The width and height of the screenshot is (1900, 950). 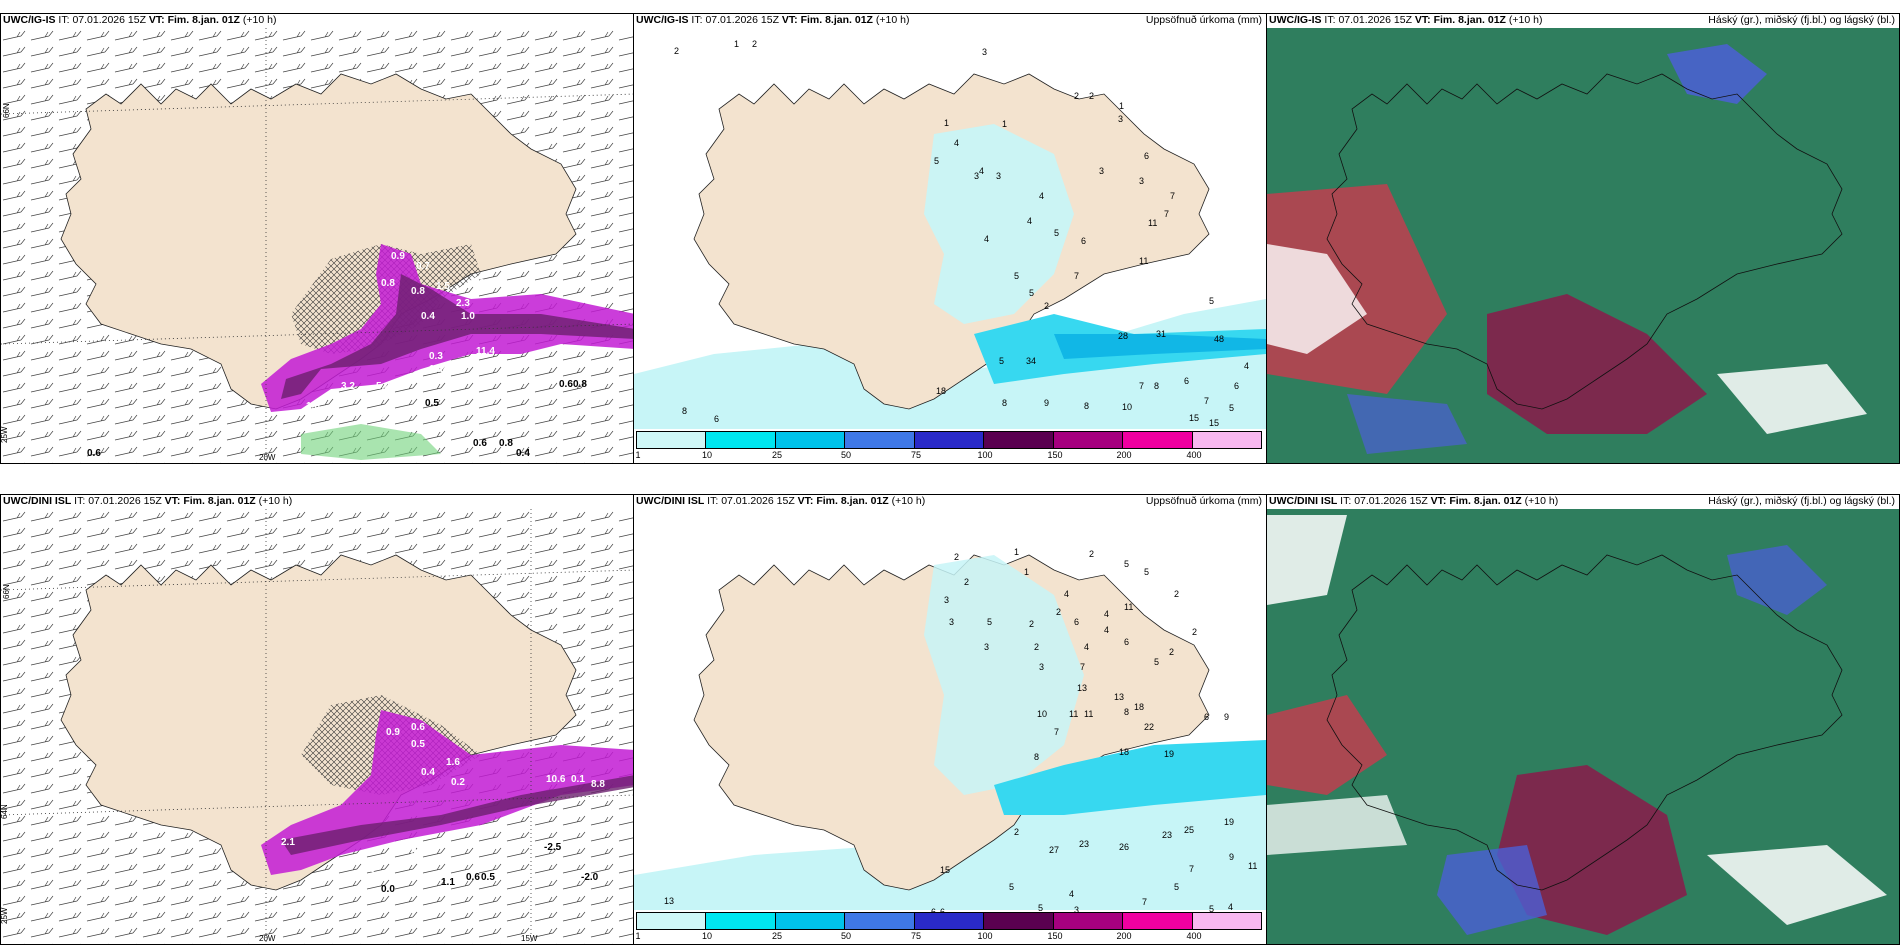 I want to click on snow-value: -2.5, so click(x=553, y=847).